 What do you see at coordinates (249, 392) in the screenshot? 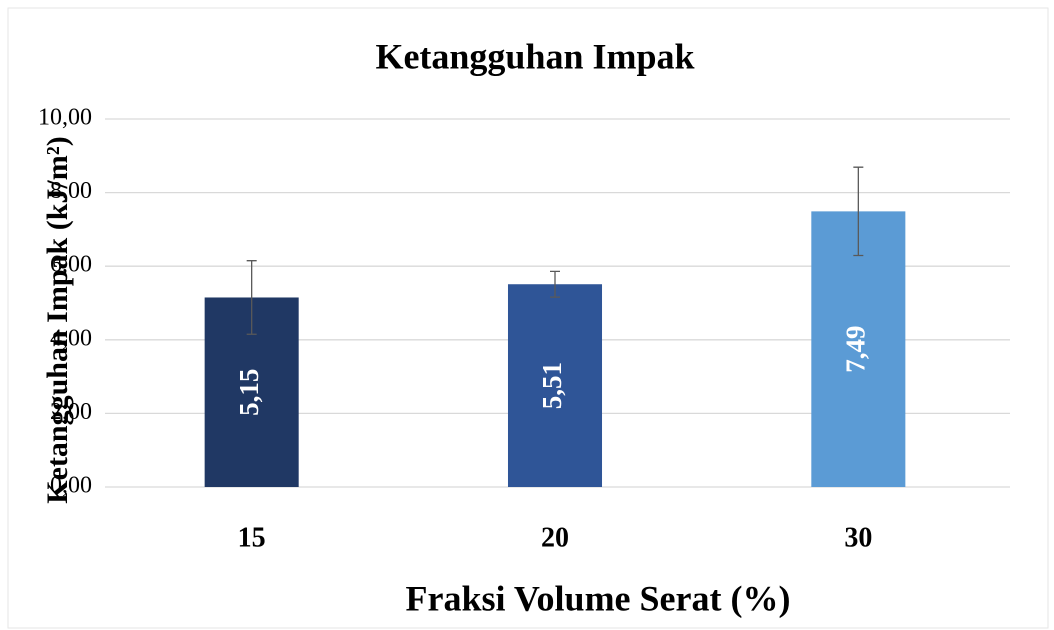
I see `value-label: 5,15` at bounding box center [249, 392].